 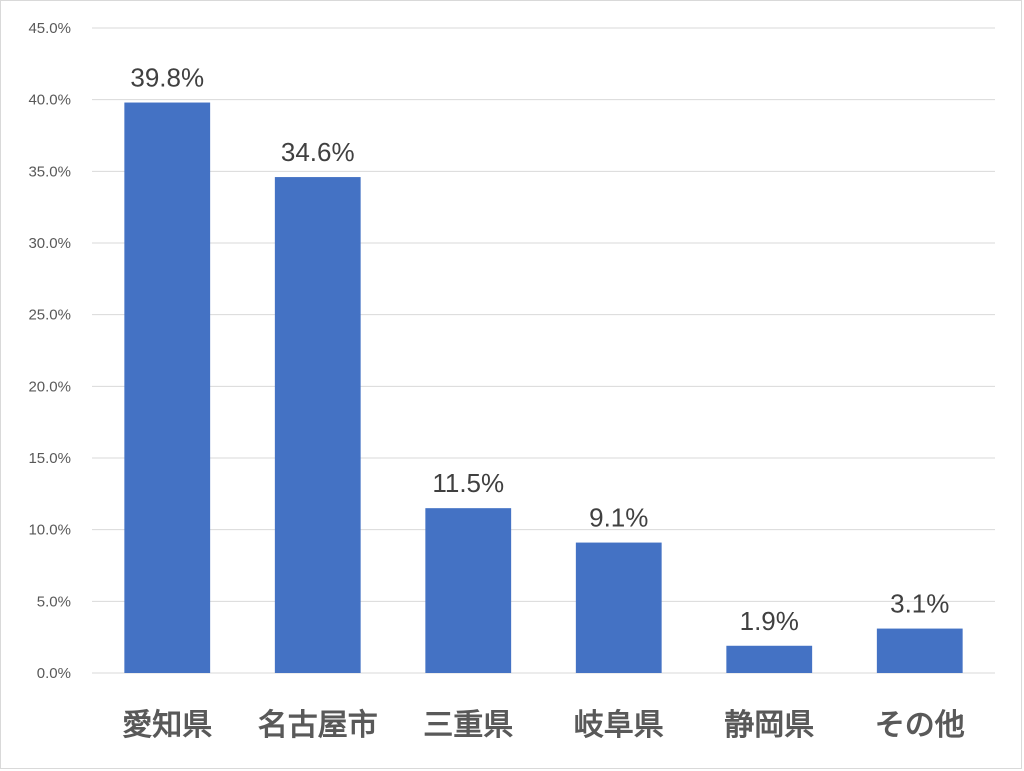 I want to click on data-label: 34.6%, so click(x=318, y=152).